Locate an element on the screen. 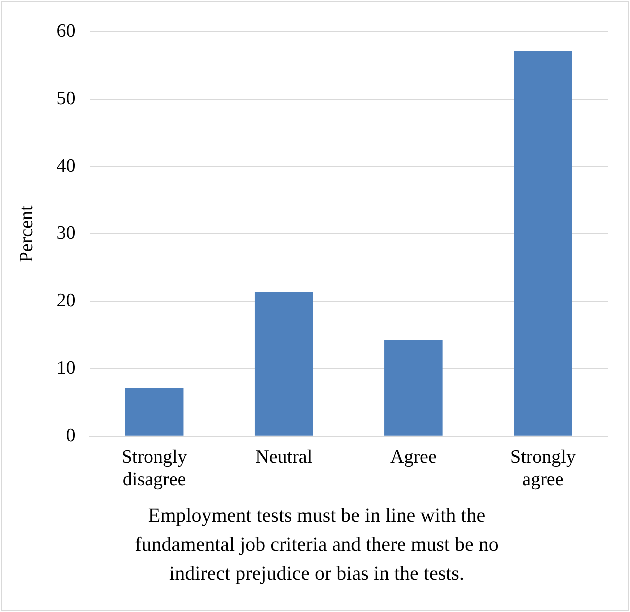  x-axis-title: Employment tests must be in line with the fundamental job criteria and there must be no indirect prejudice or bias in the tests. is located at coordinates (317, 545).